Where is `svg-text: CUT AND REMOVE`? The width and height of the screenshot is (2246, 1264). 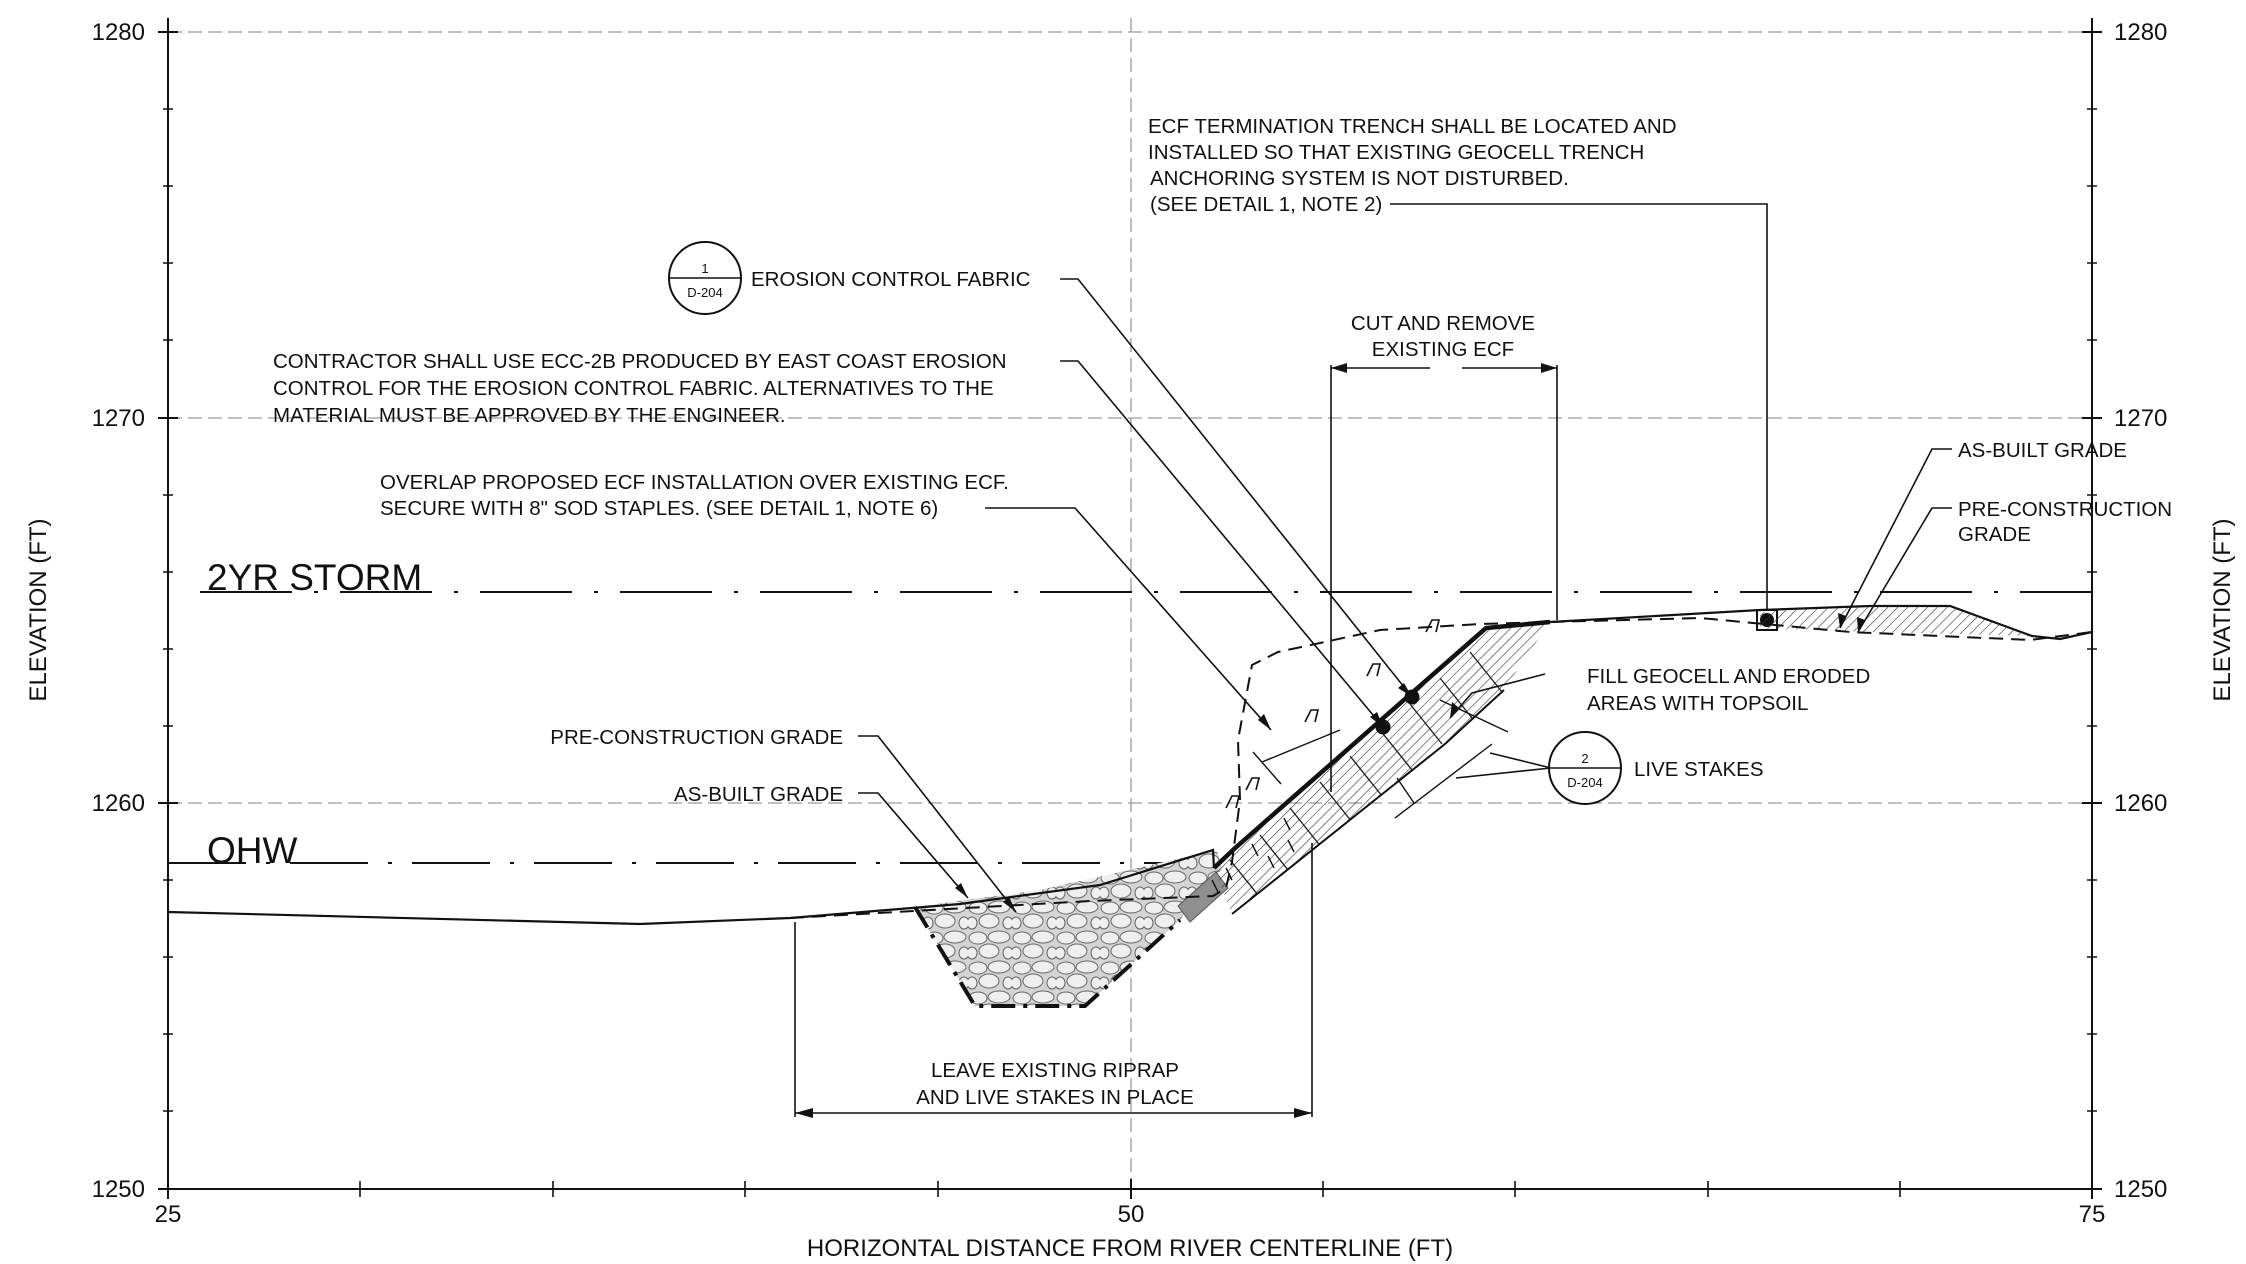
svg-text: CUT AND REMOVE is located at coordinates (1443, 323).